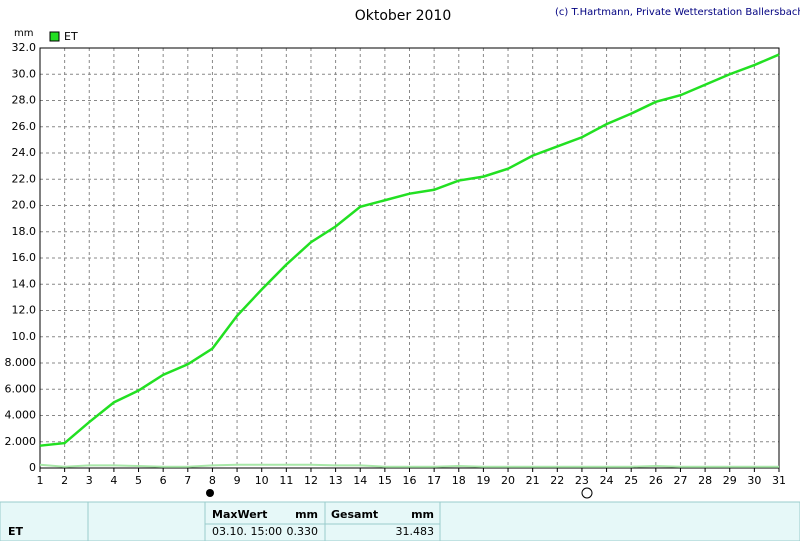  What do you see at coordinates (508, 480) in the screenshot?
I see `x-tick-label: 20` at bounding box center [508, 480].